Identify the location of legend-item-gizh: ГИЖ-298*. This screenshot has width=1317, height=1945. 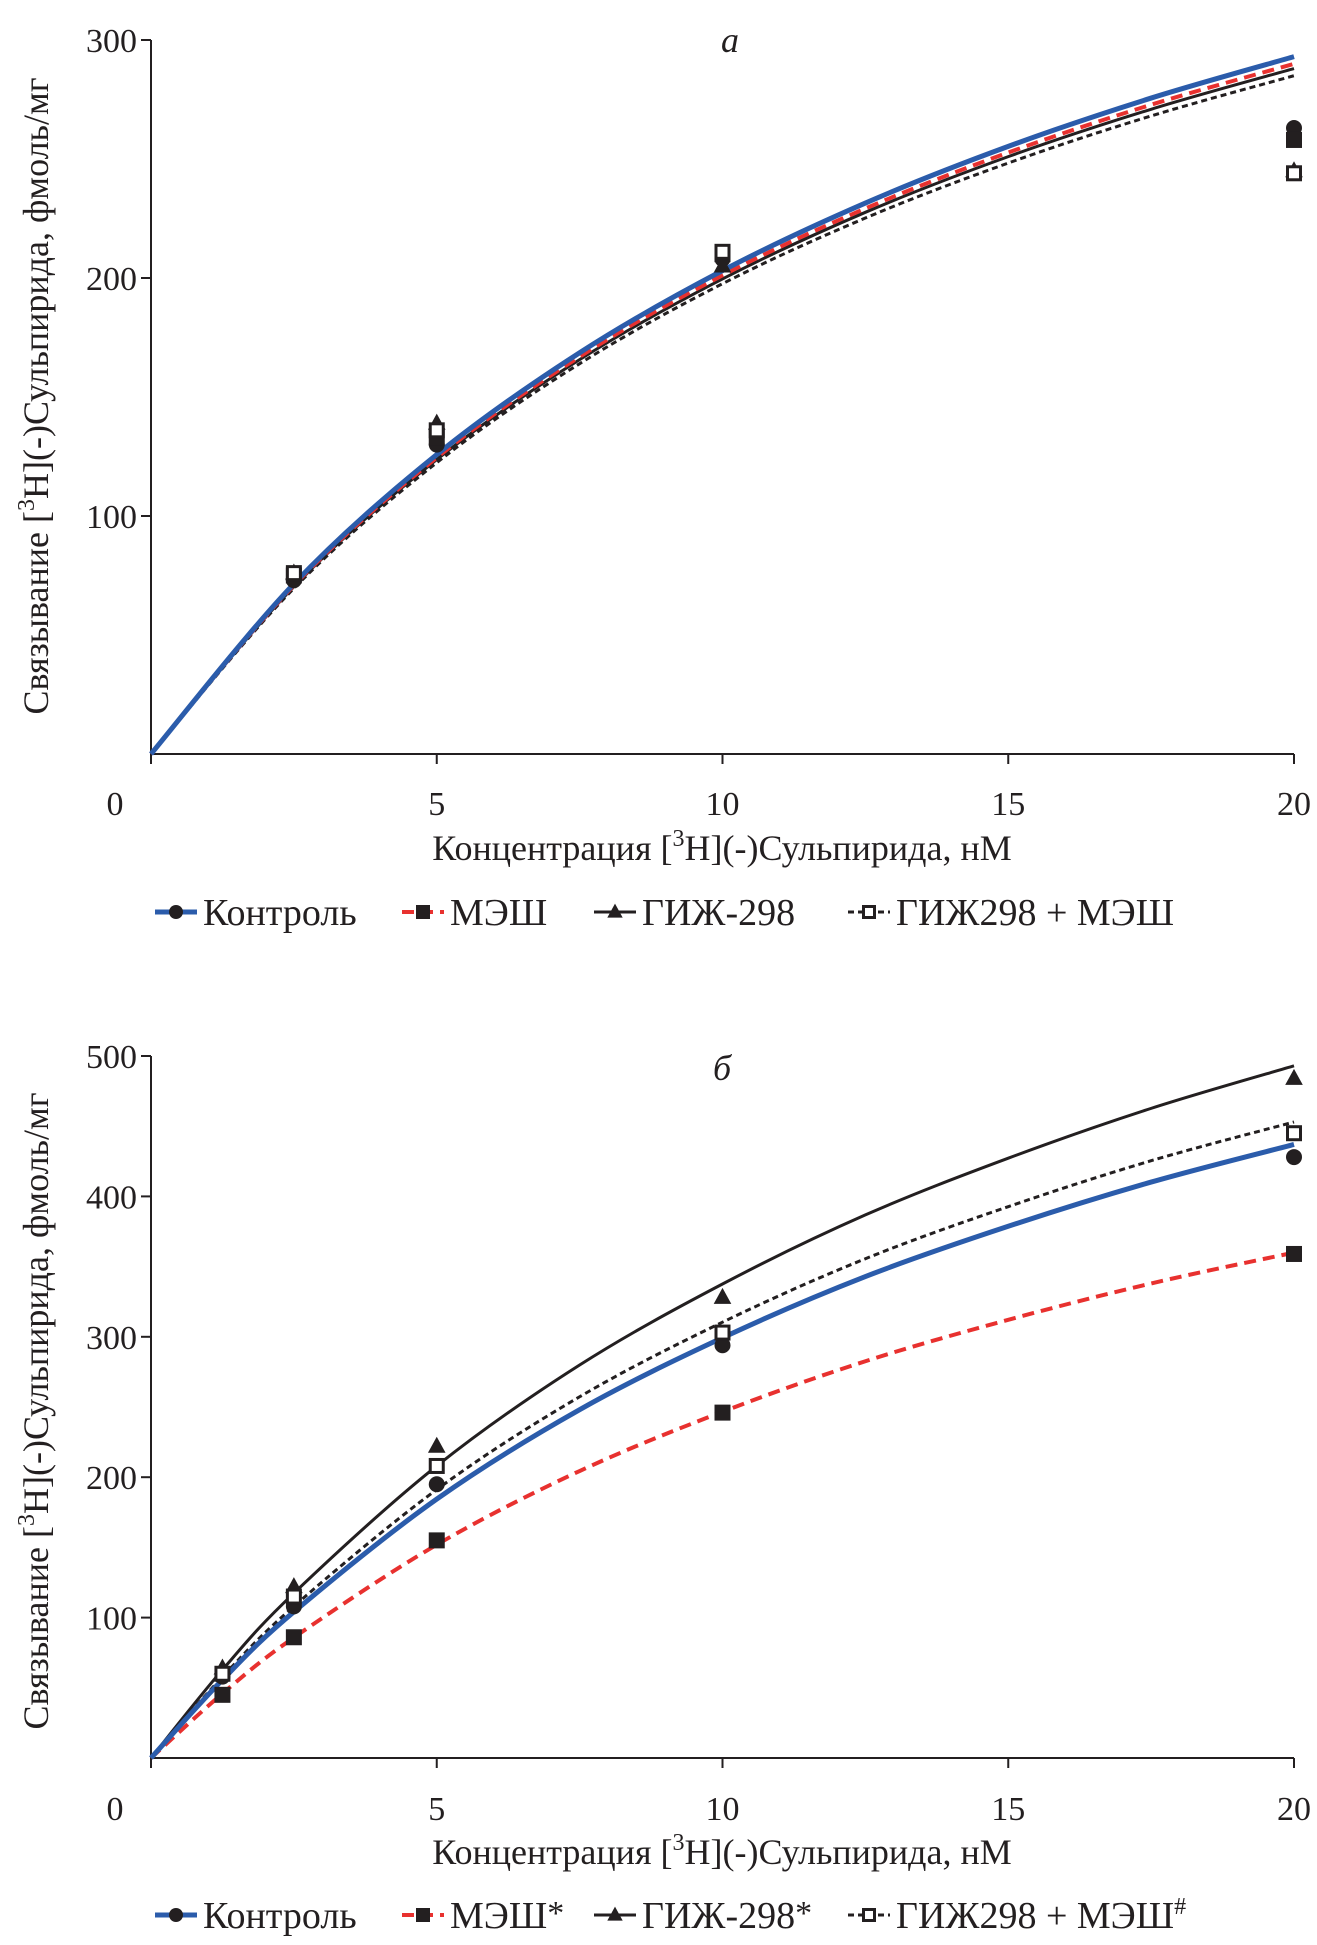
(703, 1916).